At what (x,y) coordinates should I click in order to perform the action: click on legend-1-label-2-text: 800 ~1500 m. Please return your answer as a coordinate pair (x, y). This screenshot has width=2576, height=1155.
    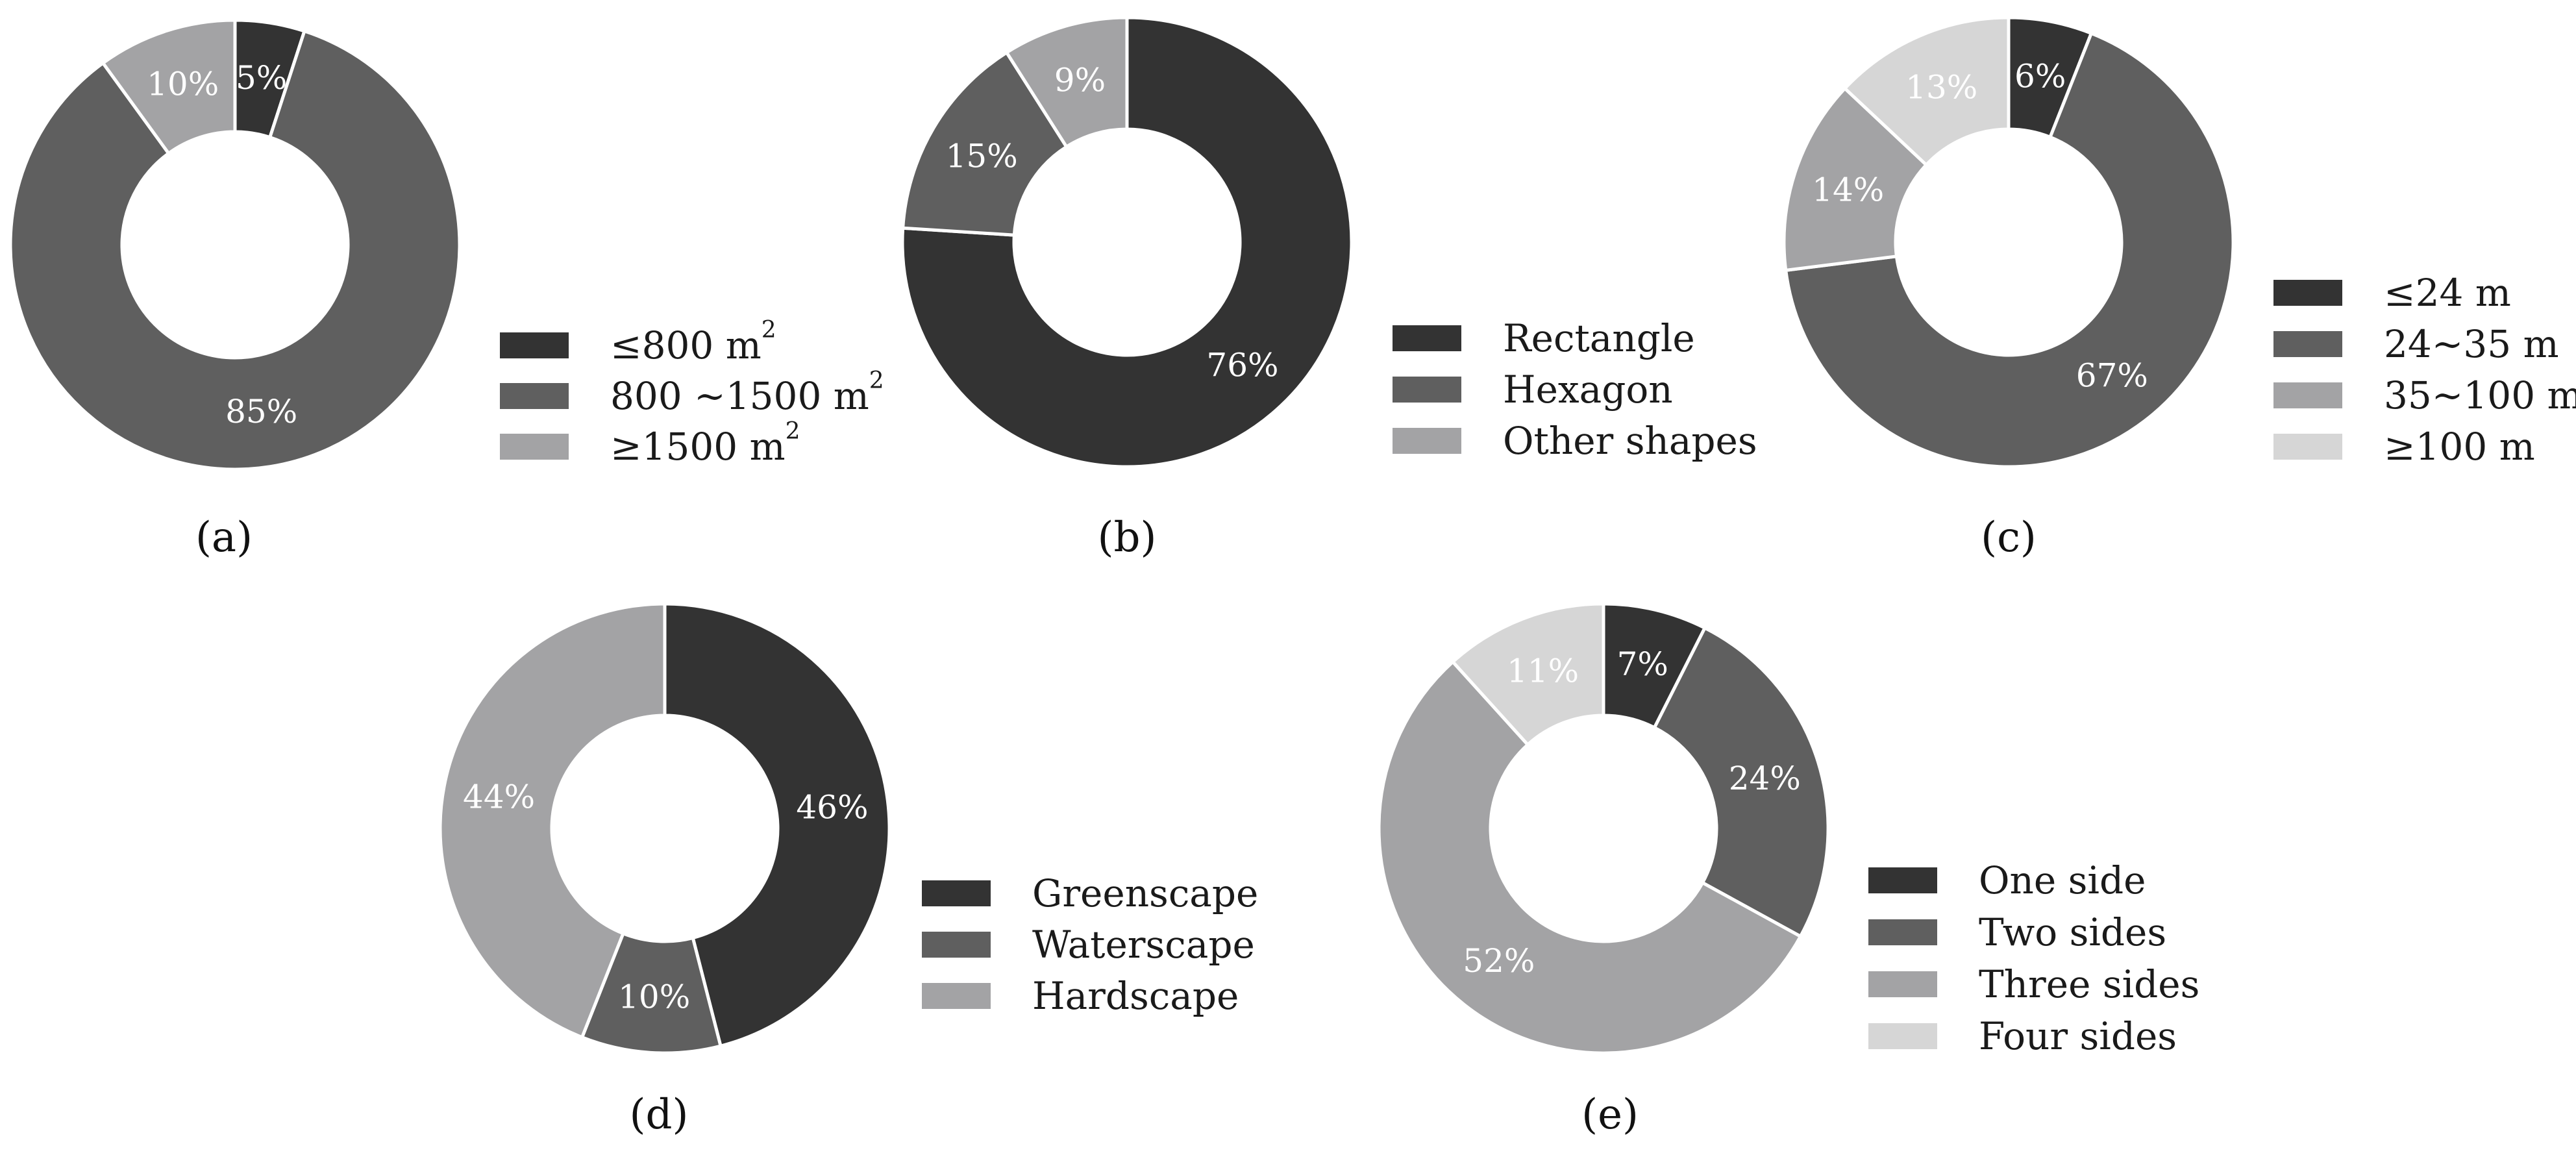
    Looking at the image, I should click on (739, 396).